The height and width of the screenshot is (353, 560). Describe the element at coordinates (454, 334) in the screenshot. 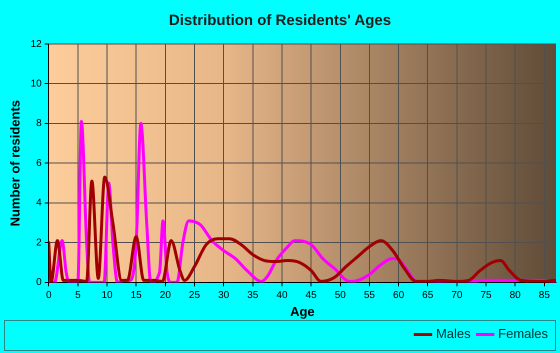

I see `legend-label: Males` at that location.